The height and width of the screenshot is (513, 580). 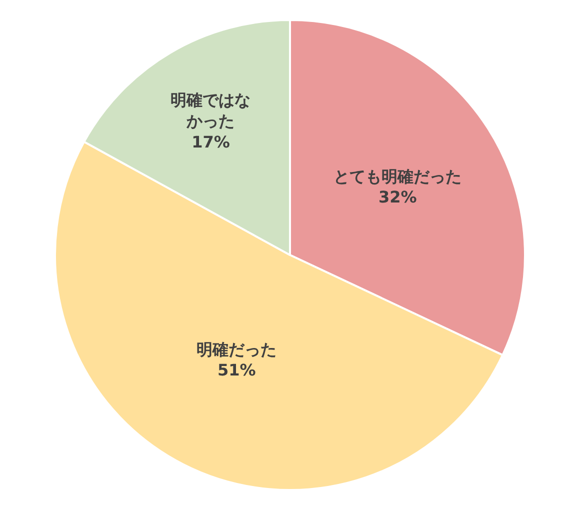 What do you see at coordinates (236, 349) in the screenshot?
I see `slice-label: 明確だった` at bounding box center [236, 349].